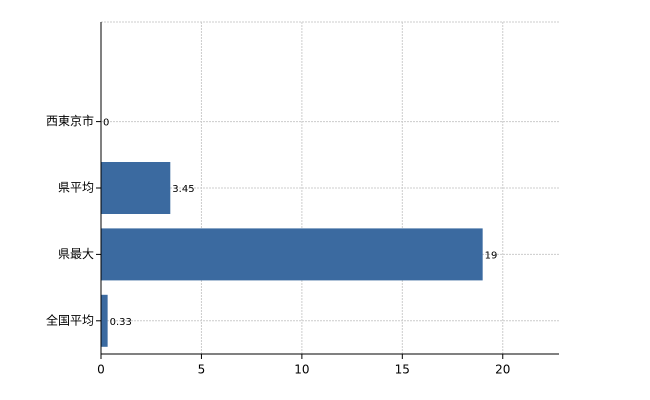 The width and height of the screenshot is (650, 400). Describe the element at coordinates (121, 322) in the screenshot. I see `value-label: 0.33` at that location.